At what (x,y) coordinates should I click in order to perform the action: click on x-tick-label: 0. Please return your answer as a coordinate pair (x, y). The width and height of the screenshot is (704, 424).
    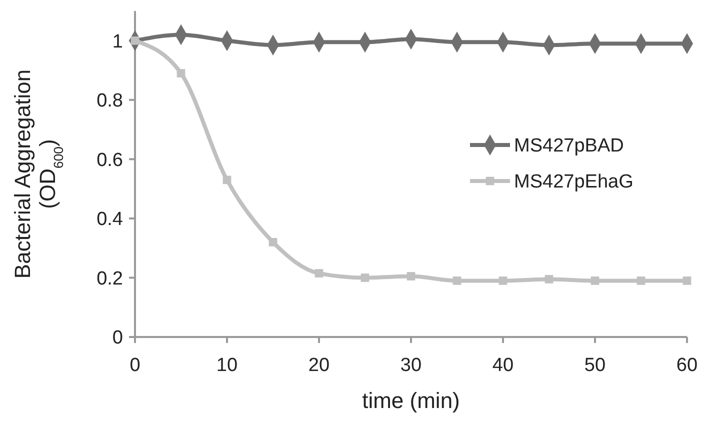
    Looking at the image, I should click on (135, 365).